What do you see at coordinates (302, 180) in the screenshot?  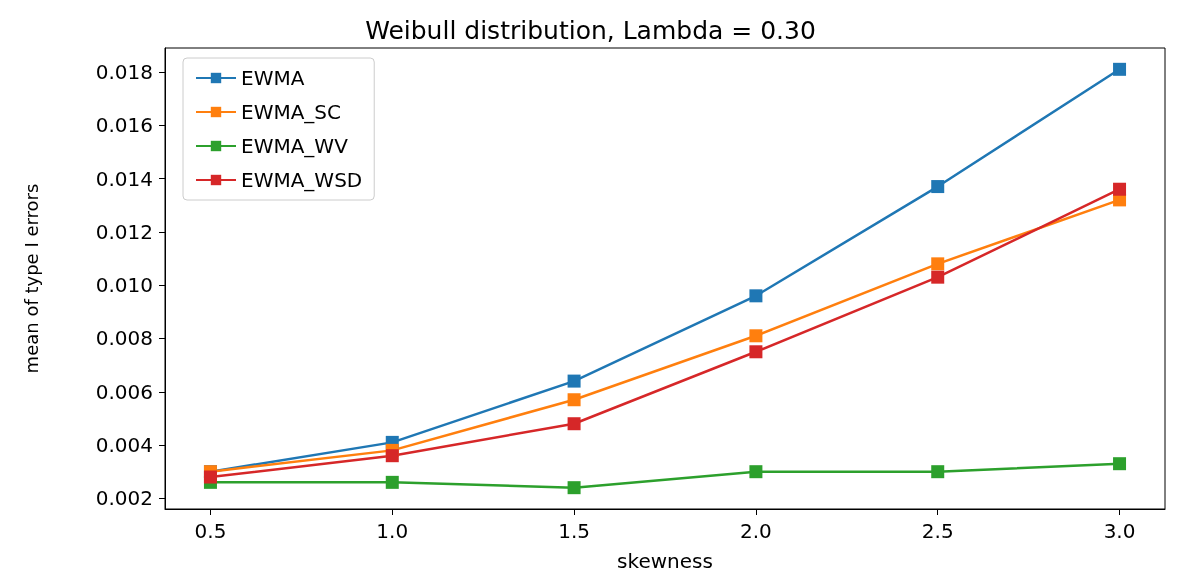 I see `legend-label: EWMA_WSD` at bounding box center [302, 180].